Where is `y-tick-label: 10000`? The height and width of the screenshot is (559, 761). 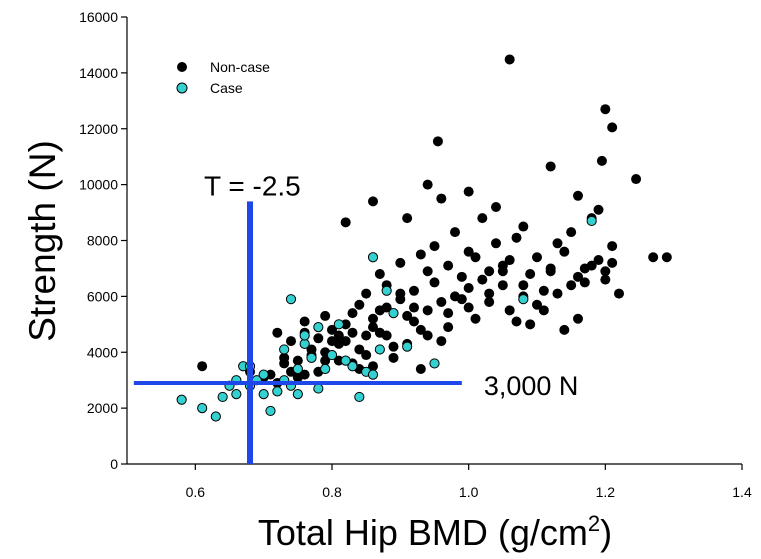 y-tick-label: 10000 is located at coordinates (98, 185).